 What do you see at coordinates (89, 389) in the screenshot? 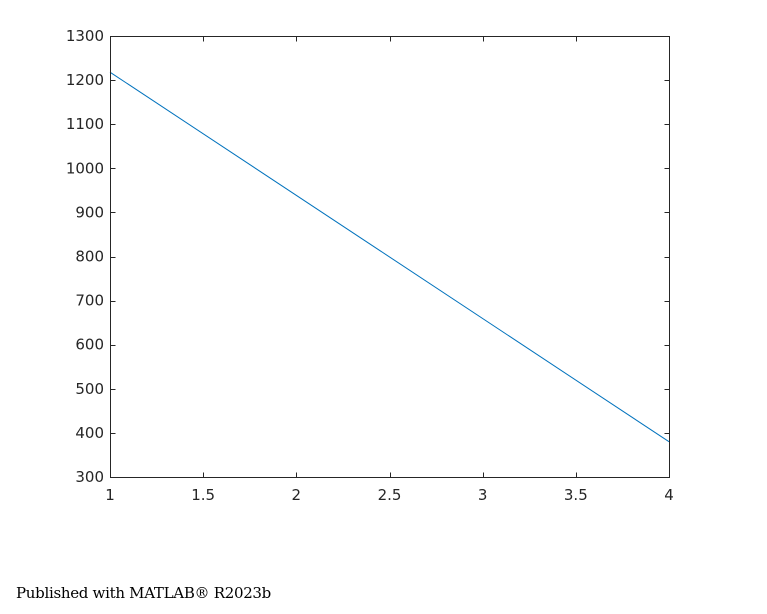
I see `y-tick-label: 500` at bounding box center [89, 389].